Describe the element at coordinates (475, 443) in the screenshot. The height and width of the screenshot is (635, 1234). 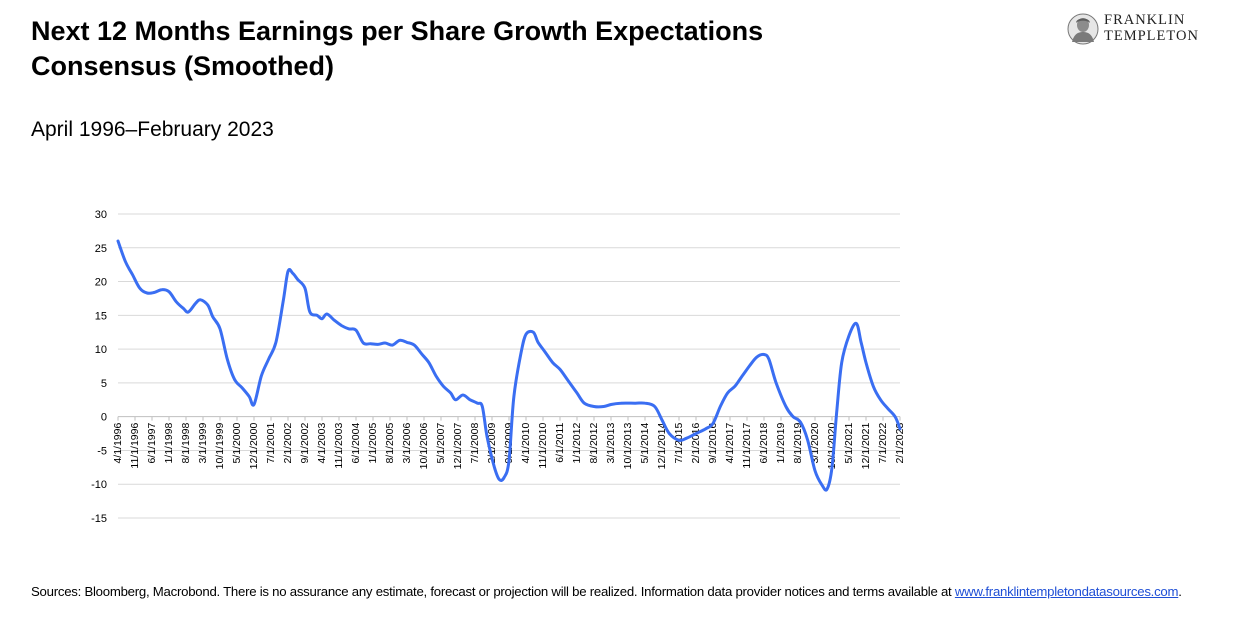
I see `x-tick-label: 7/1/2008` at that location.